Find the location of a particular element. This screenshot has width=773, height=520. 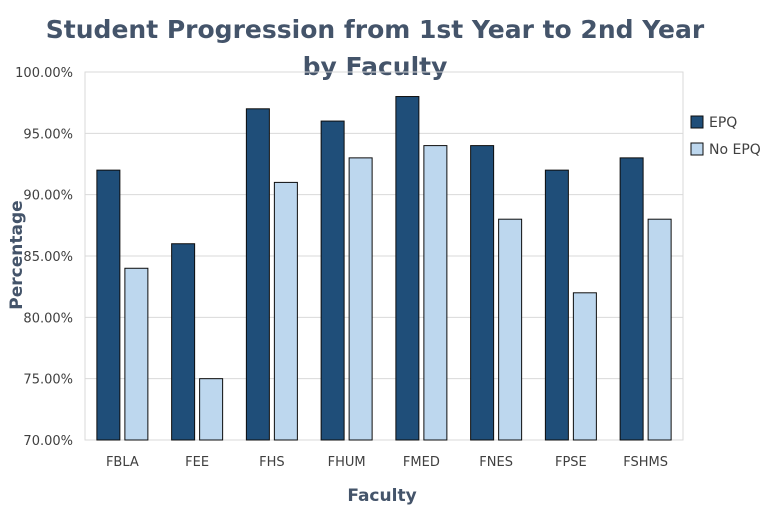

x-tick-label: FNES is located at coordinates (496, 462).